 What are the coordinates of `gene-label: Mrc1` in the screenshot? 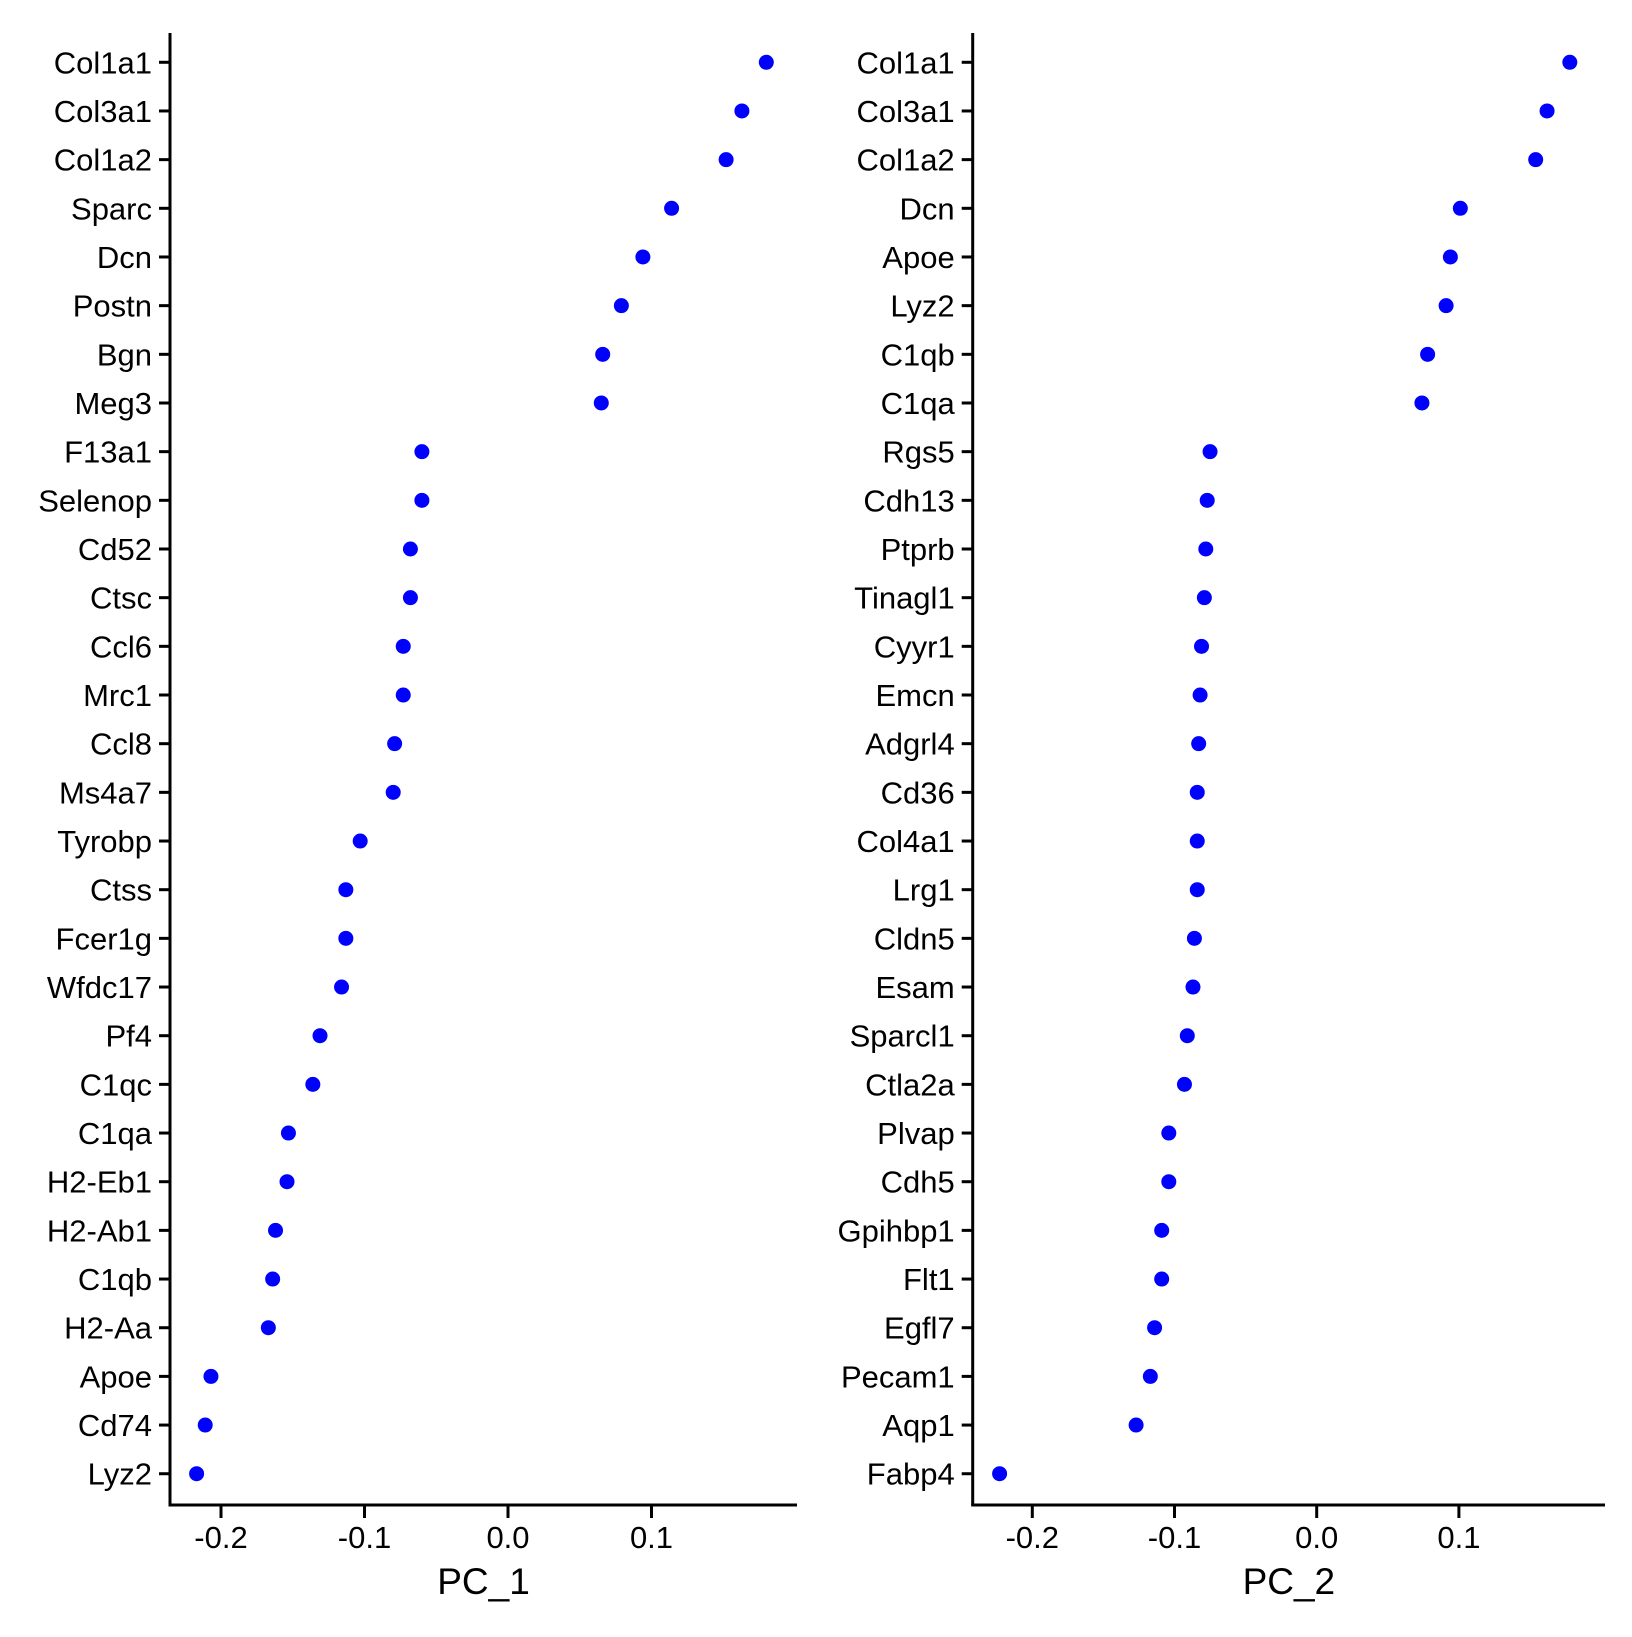 It's located at (117, 695).